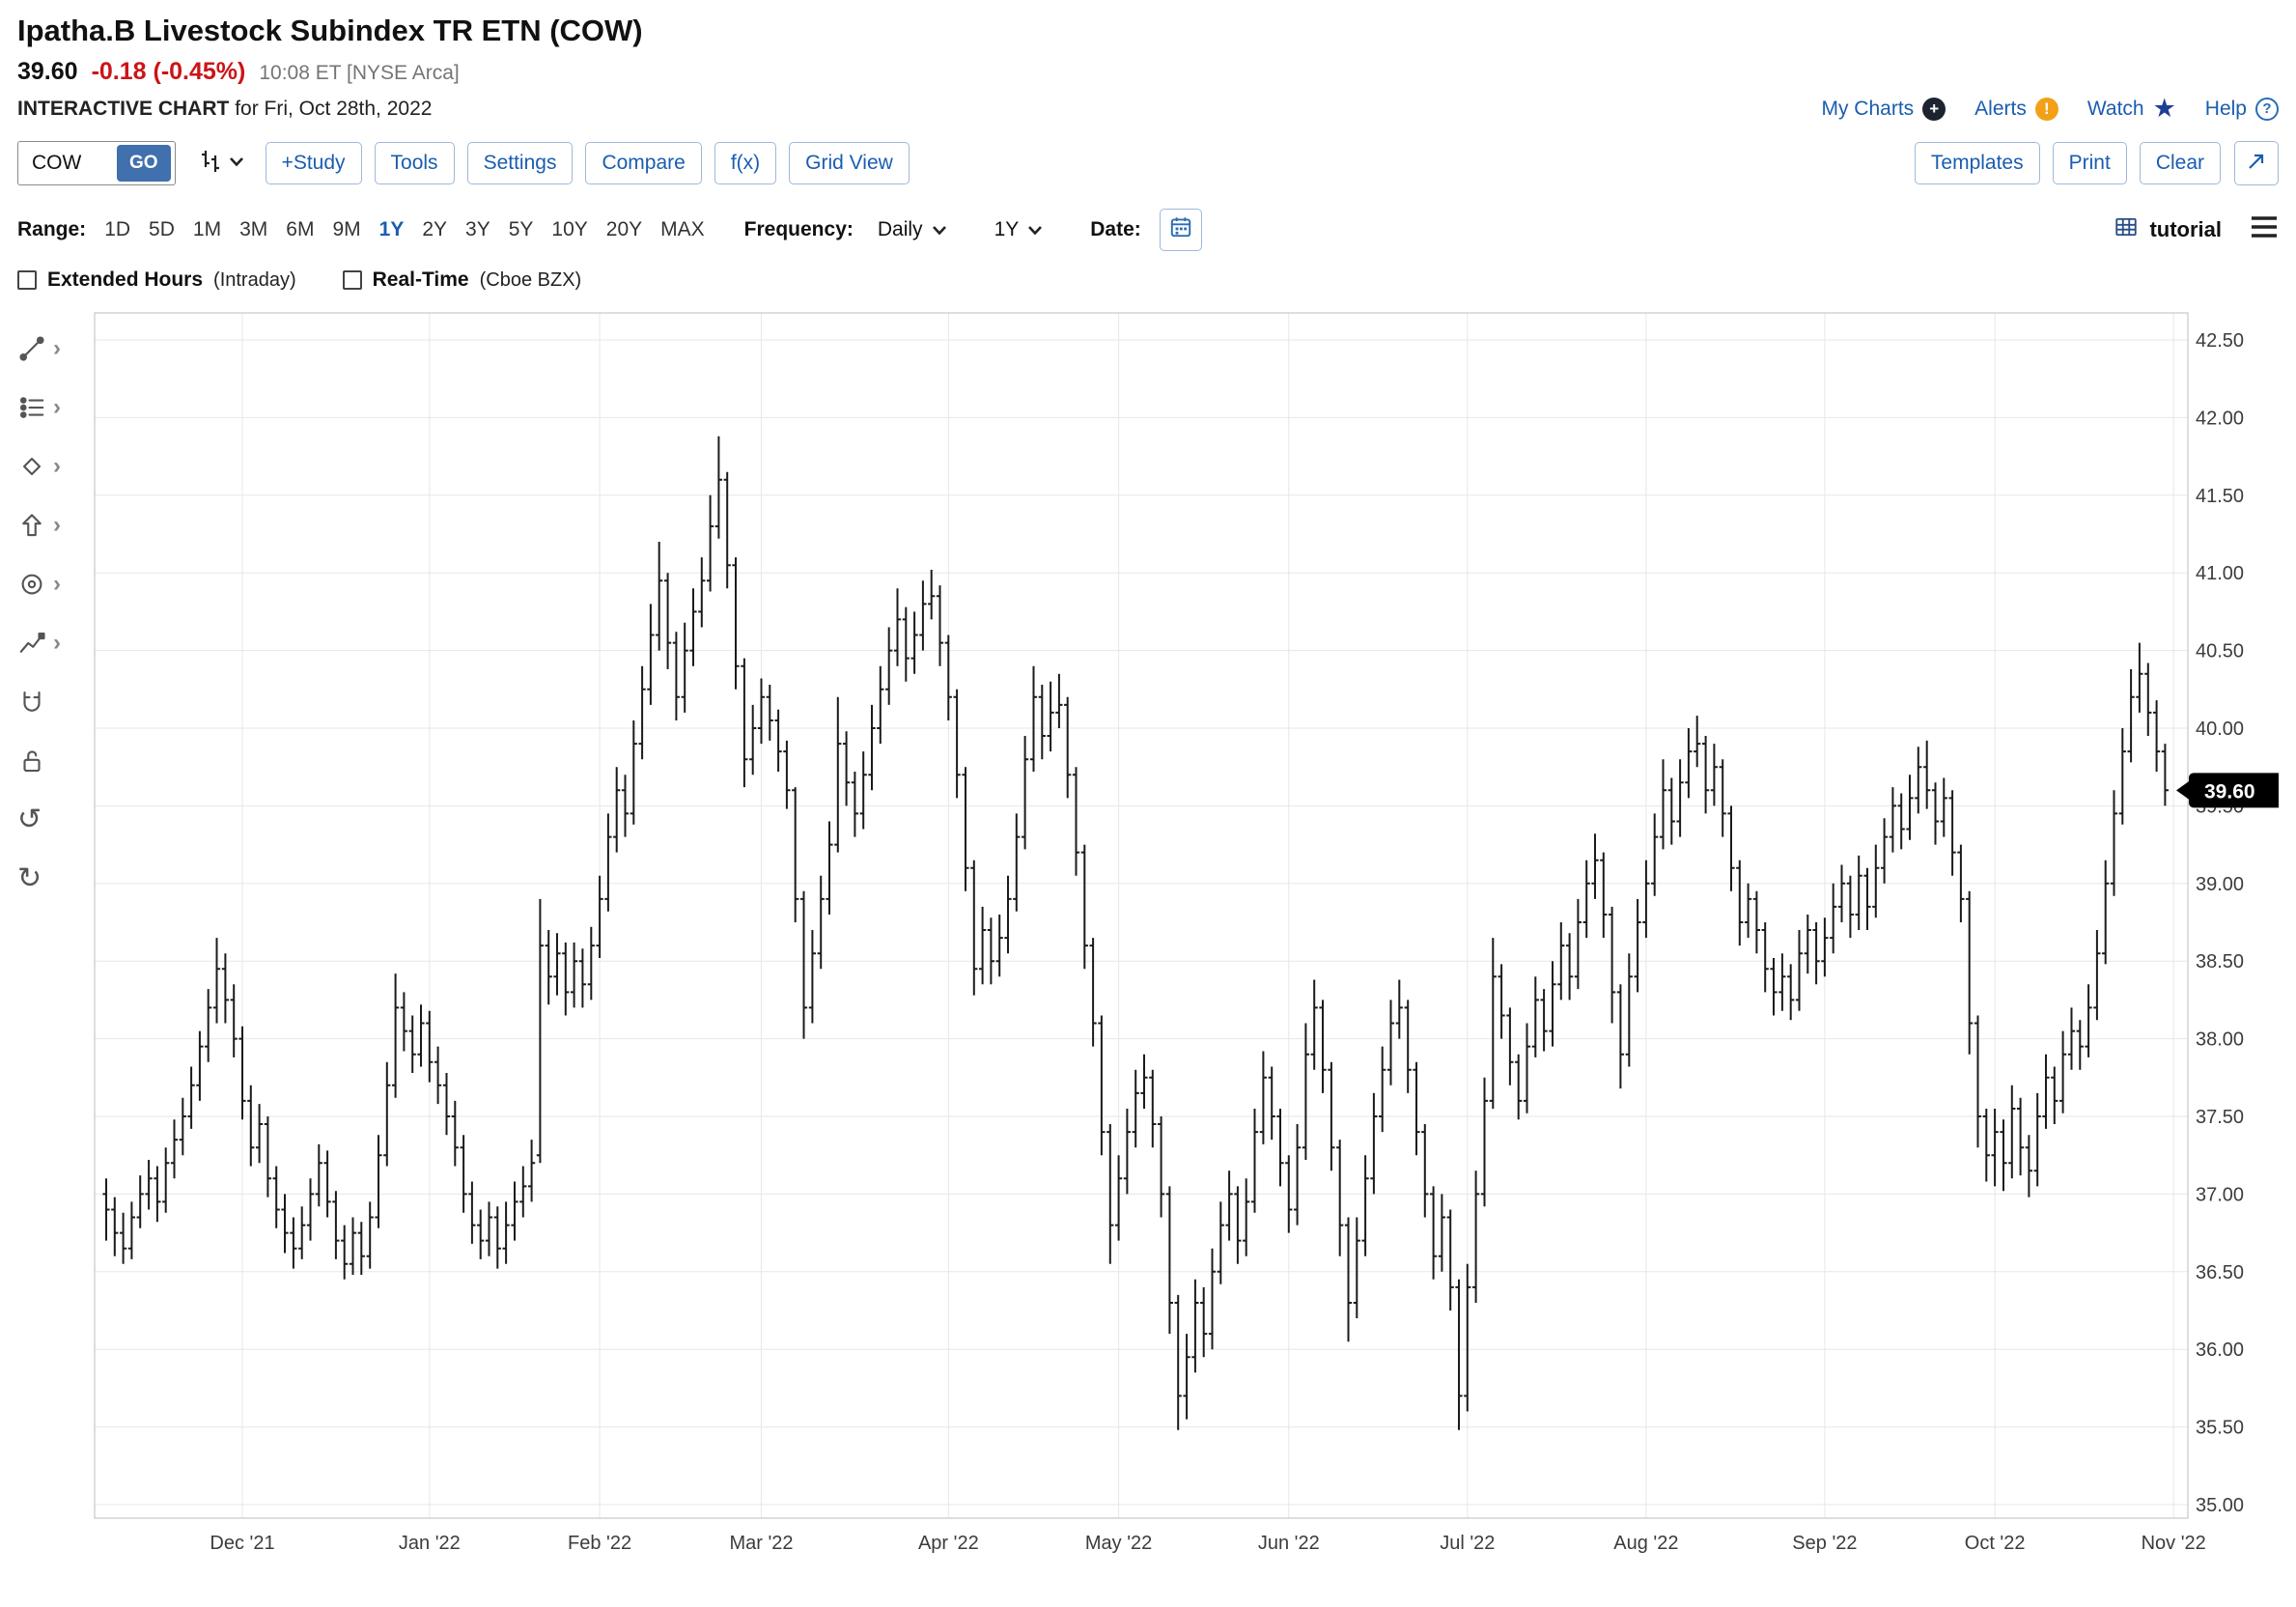  What do you see at coordinates (55, 626) in the screenshot?
I see `drawing-toolbar: › › › › › › ↺ ↻` at bounding box center [55, 626].